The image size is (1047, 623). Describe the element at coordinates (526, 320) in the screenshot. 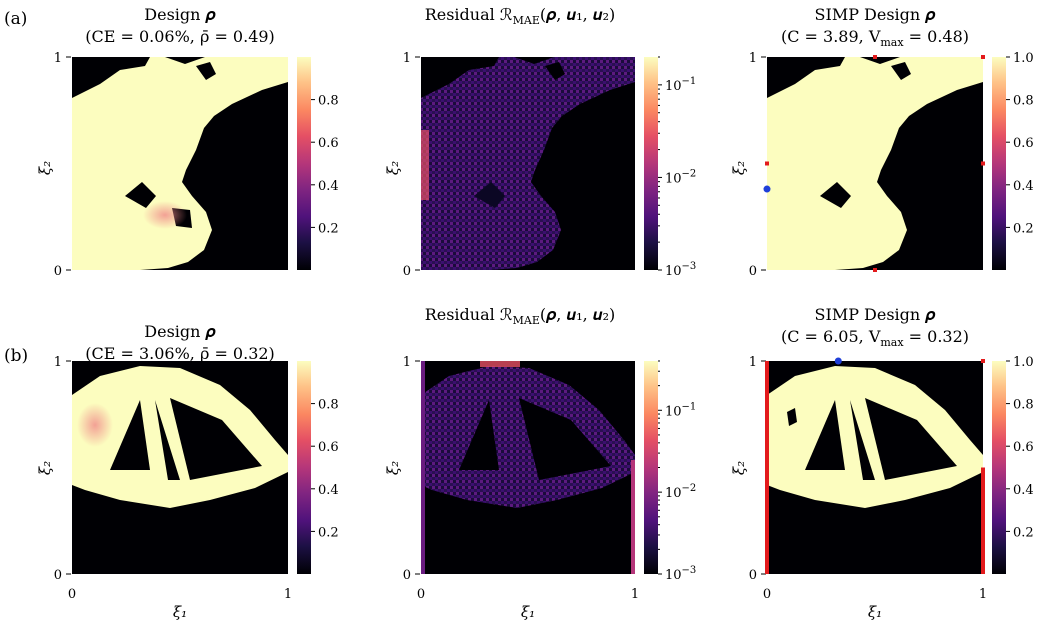

I see `panel-b2-title-sub: MAE` at that location.